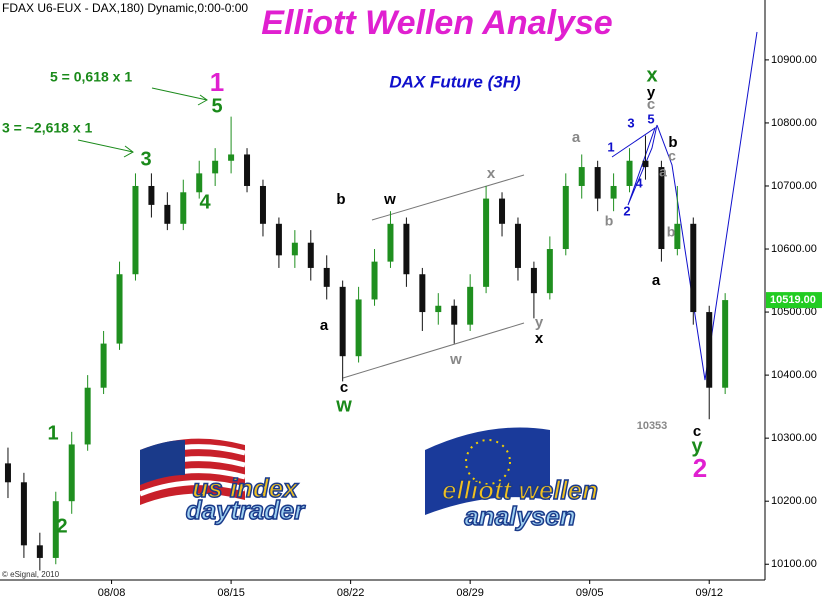 Image resolution: width=822 pixels, height=606 pixels. I want to click on logo-text: analysen, so click(519, 516).